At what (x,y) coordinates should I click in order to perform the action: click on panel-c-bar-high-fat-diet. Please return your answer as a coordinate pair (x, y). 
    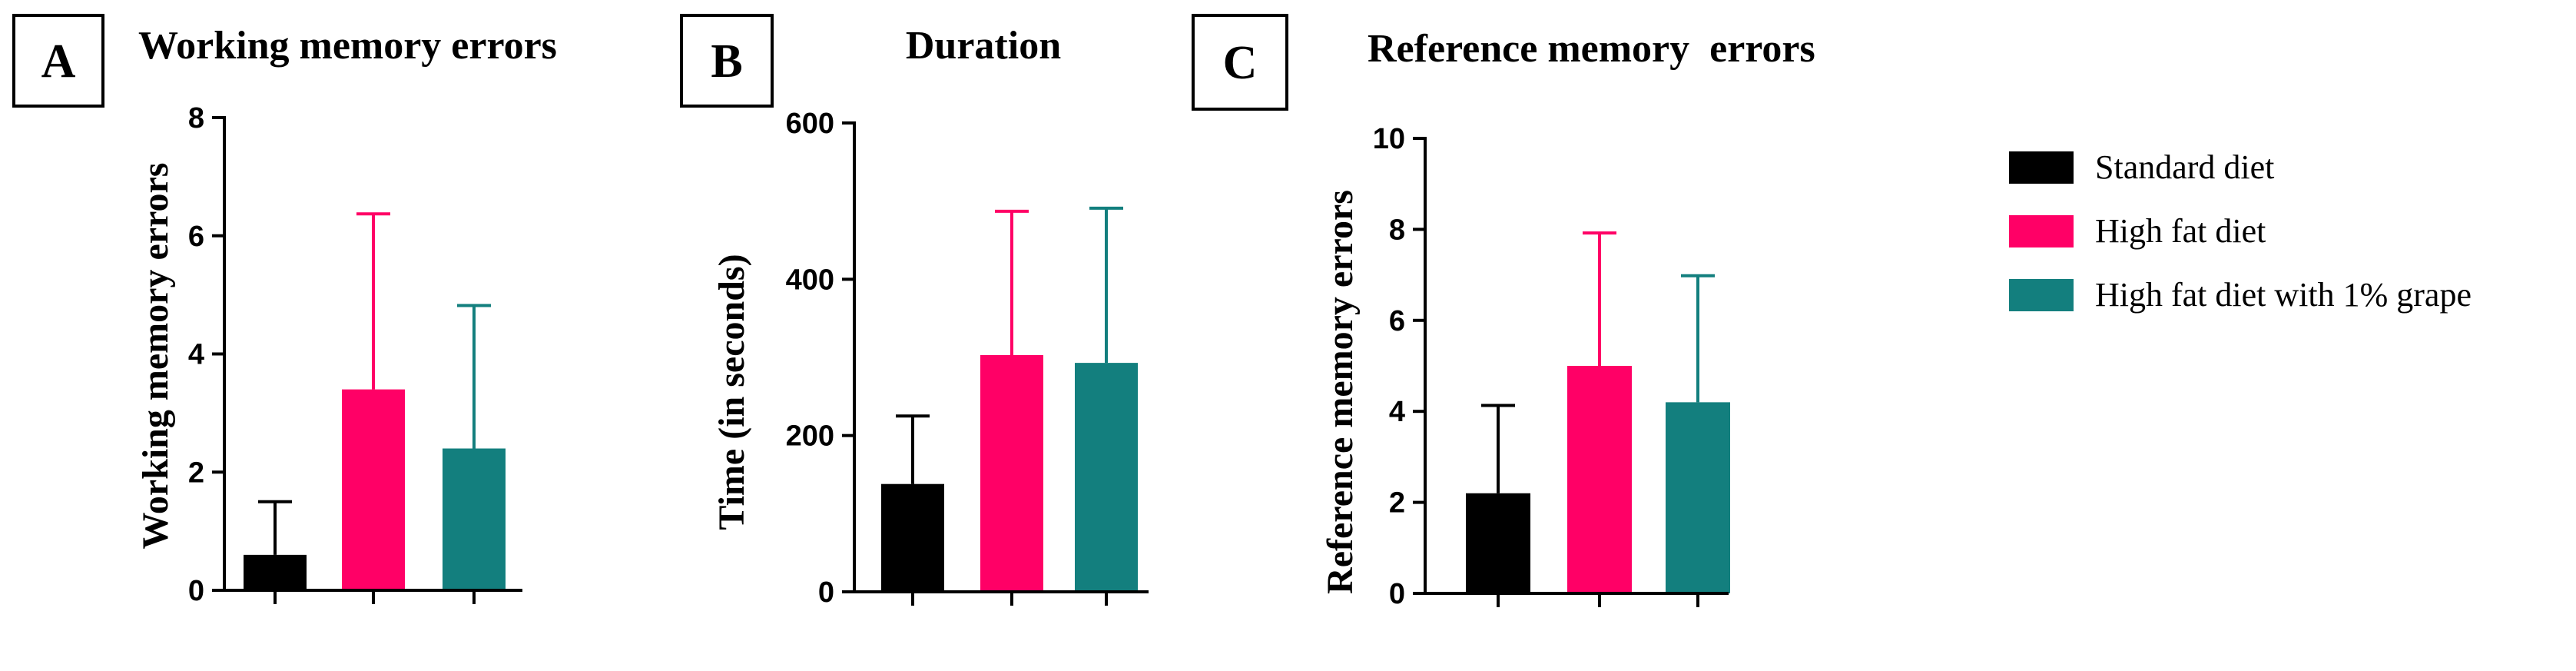
    Looking at the image, I should click on (1599, 480).